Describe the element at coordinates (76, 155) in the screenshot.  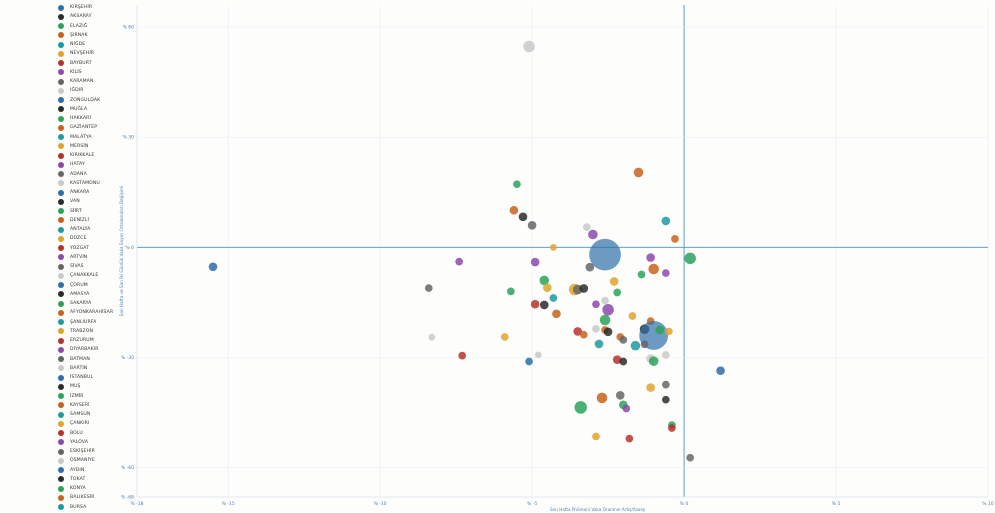
I see `legend-item: KIRIKKALE` at that location.